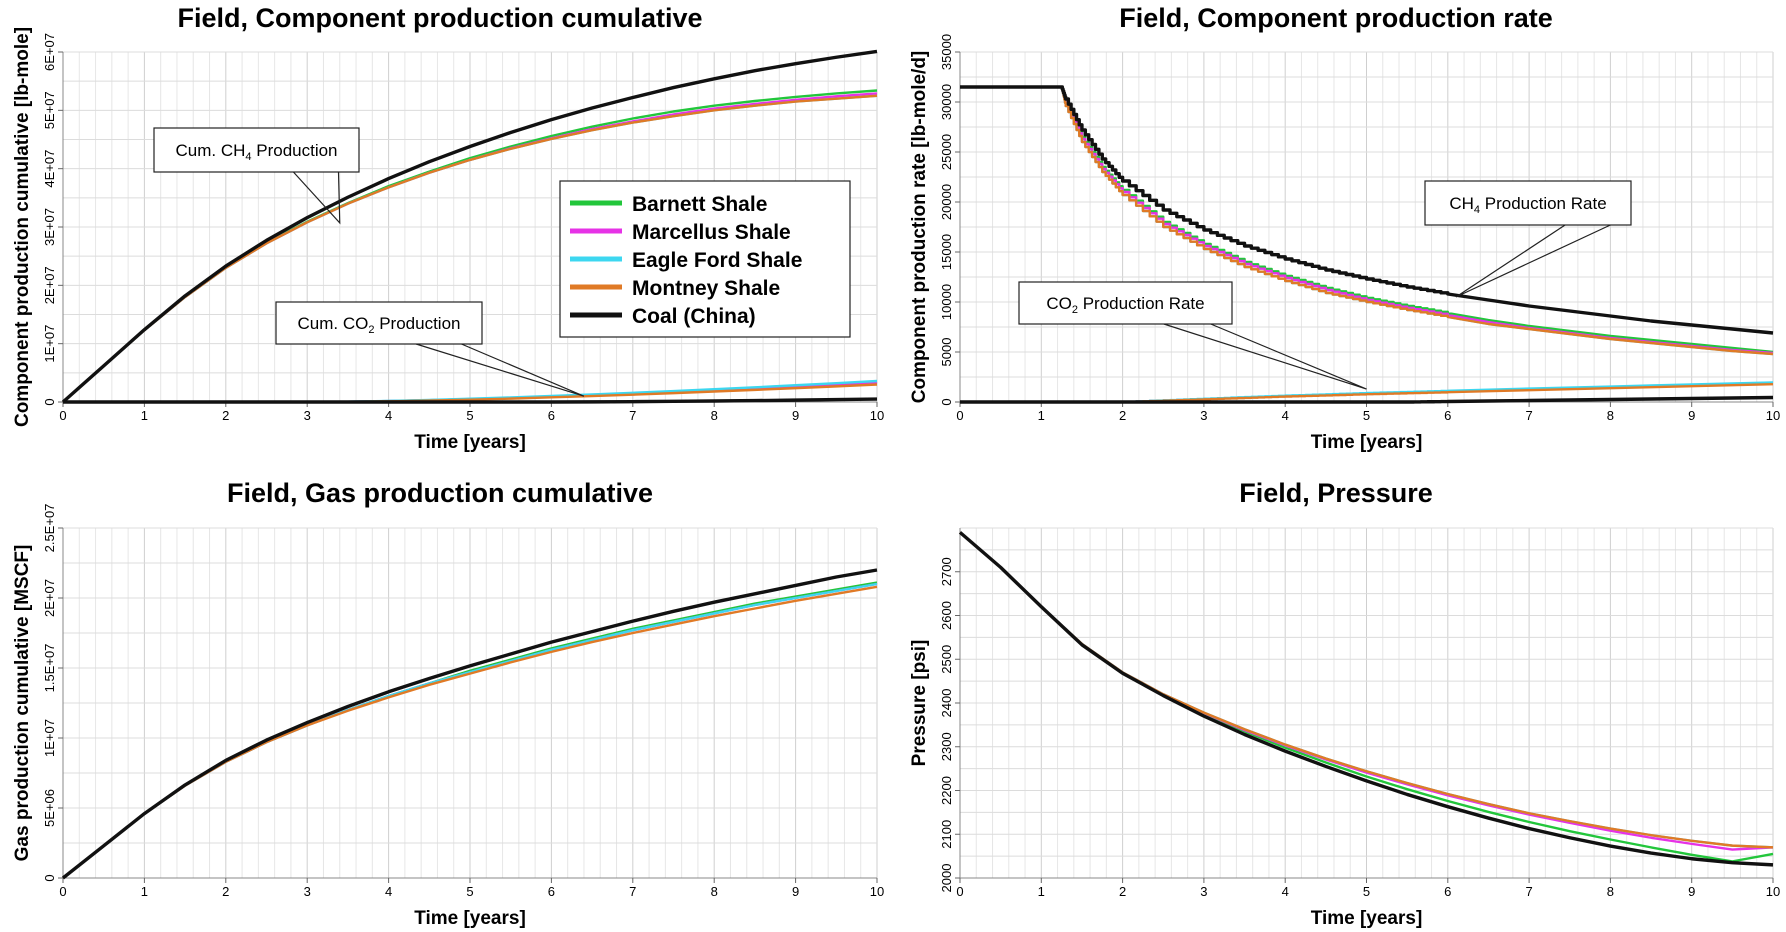  I want to click on y-tick-label: 0, so click(946, 401).